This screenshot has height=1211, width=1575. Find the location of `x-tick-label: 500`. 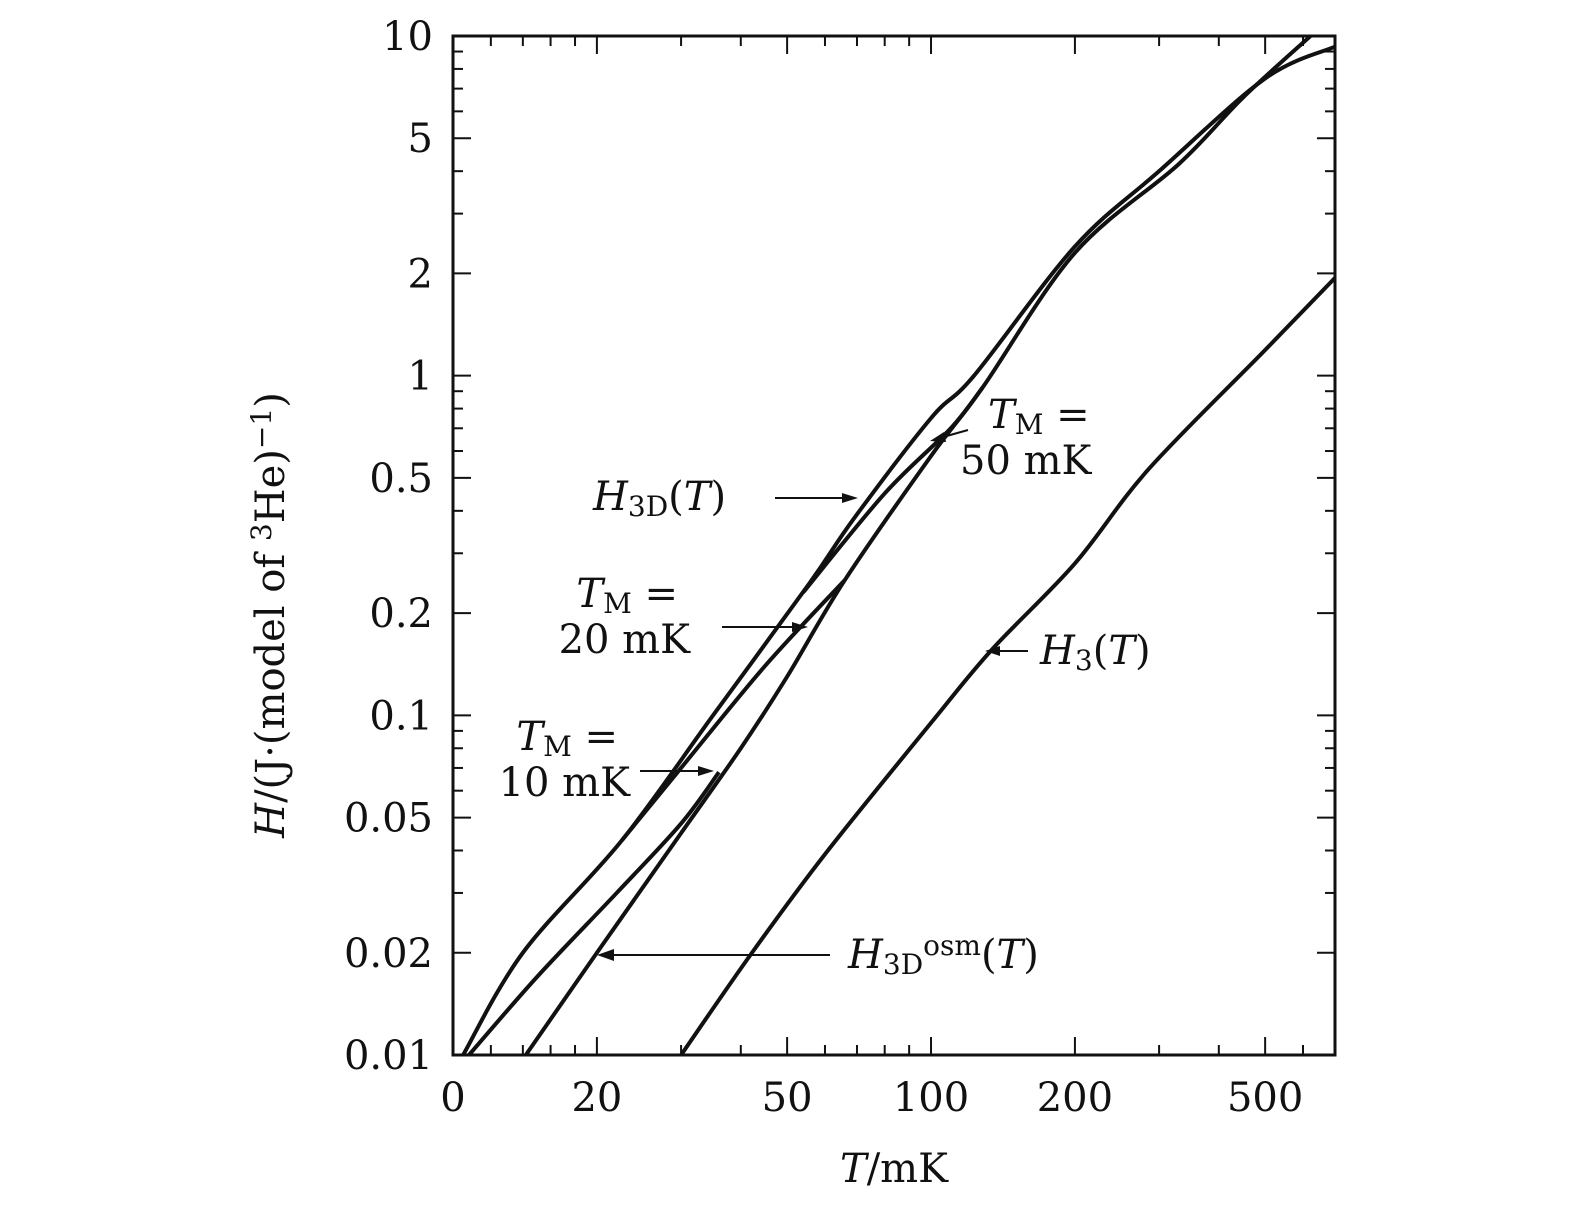

x-tick-label: 500 is located at coordinates (1265, 1098).